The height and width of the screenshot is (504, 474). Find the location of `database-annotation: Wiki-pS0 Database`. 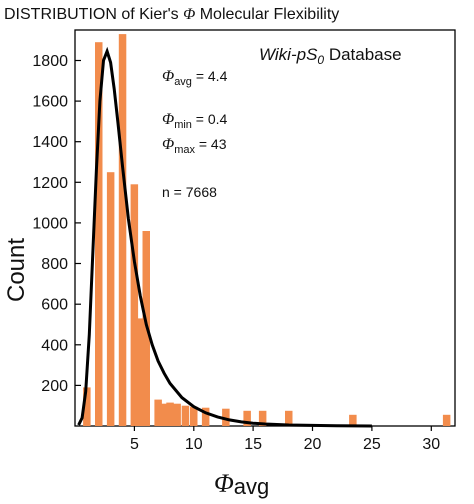

database-annotation: Wiki-pS0 Database is located at coordinates (330, 56).